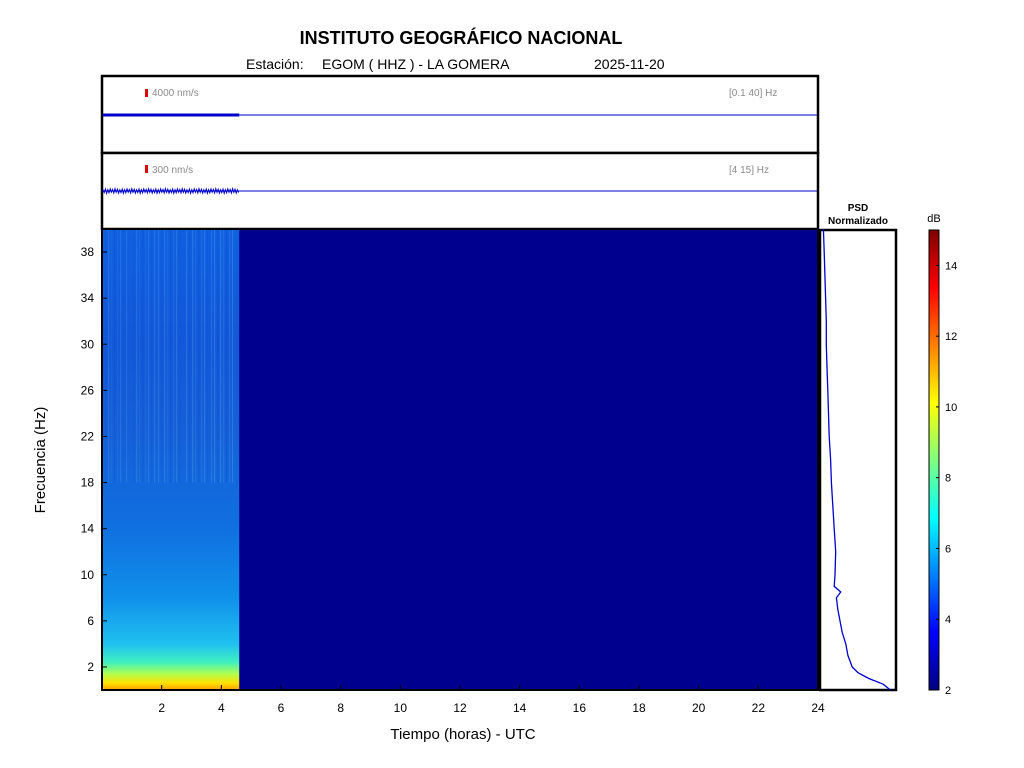 The image size is (1024, 768). I want to click on x-tick-label: 2, so click(161, 708).